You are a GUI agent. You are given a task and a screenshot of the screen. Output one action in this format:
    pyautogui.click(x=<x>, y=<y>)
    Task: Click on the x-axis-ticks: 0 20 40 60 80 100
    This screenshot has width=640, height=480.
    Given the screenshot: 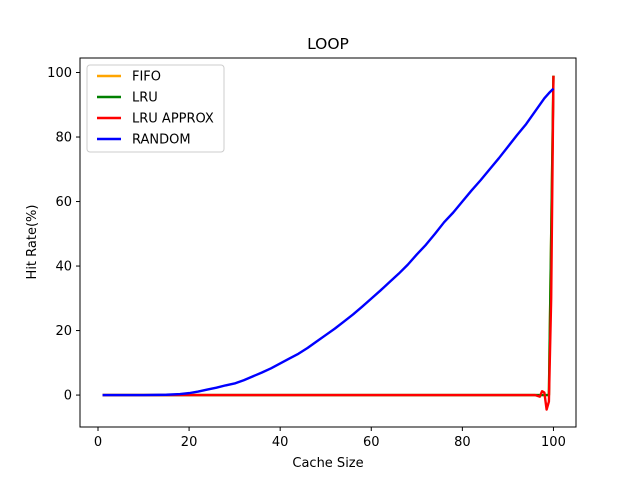 What is the action you would take?
    pyautogui.click(x=330, y=438)
    